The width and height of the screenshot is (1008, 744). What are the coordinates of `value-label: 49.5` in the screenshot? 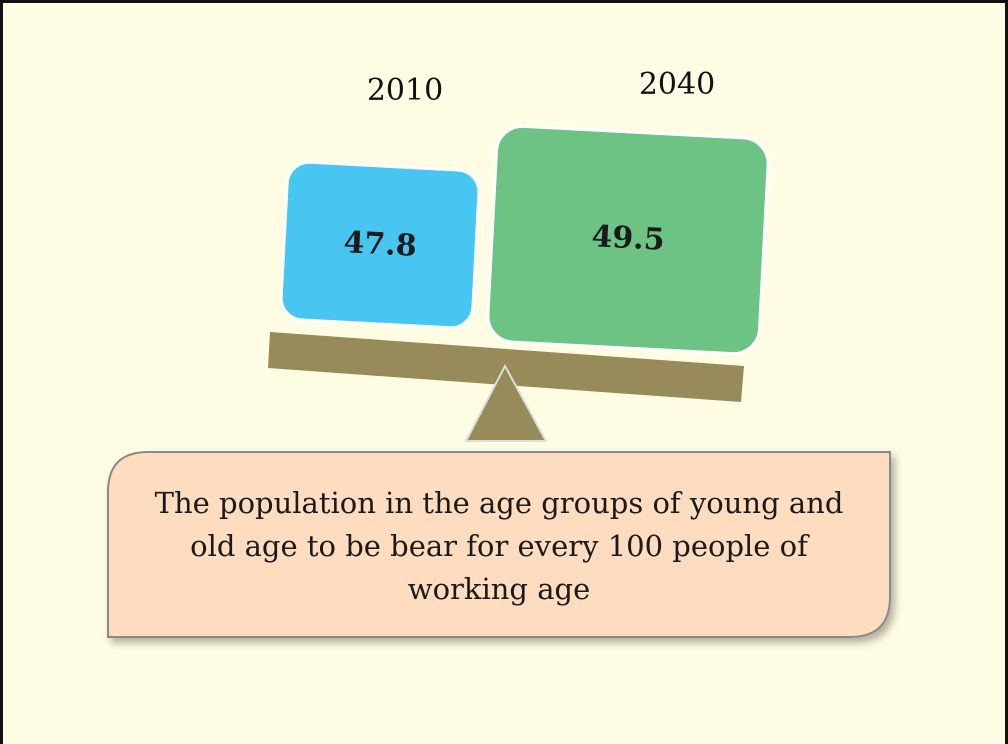 It's located at (628, 238).